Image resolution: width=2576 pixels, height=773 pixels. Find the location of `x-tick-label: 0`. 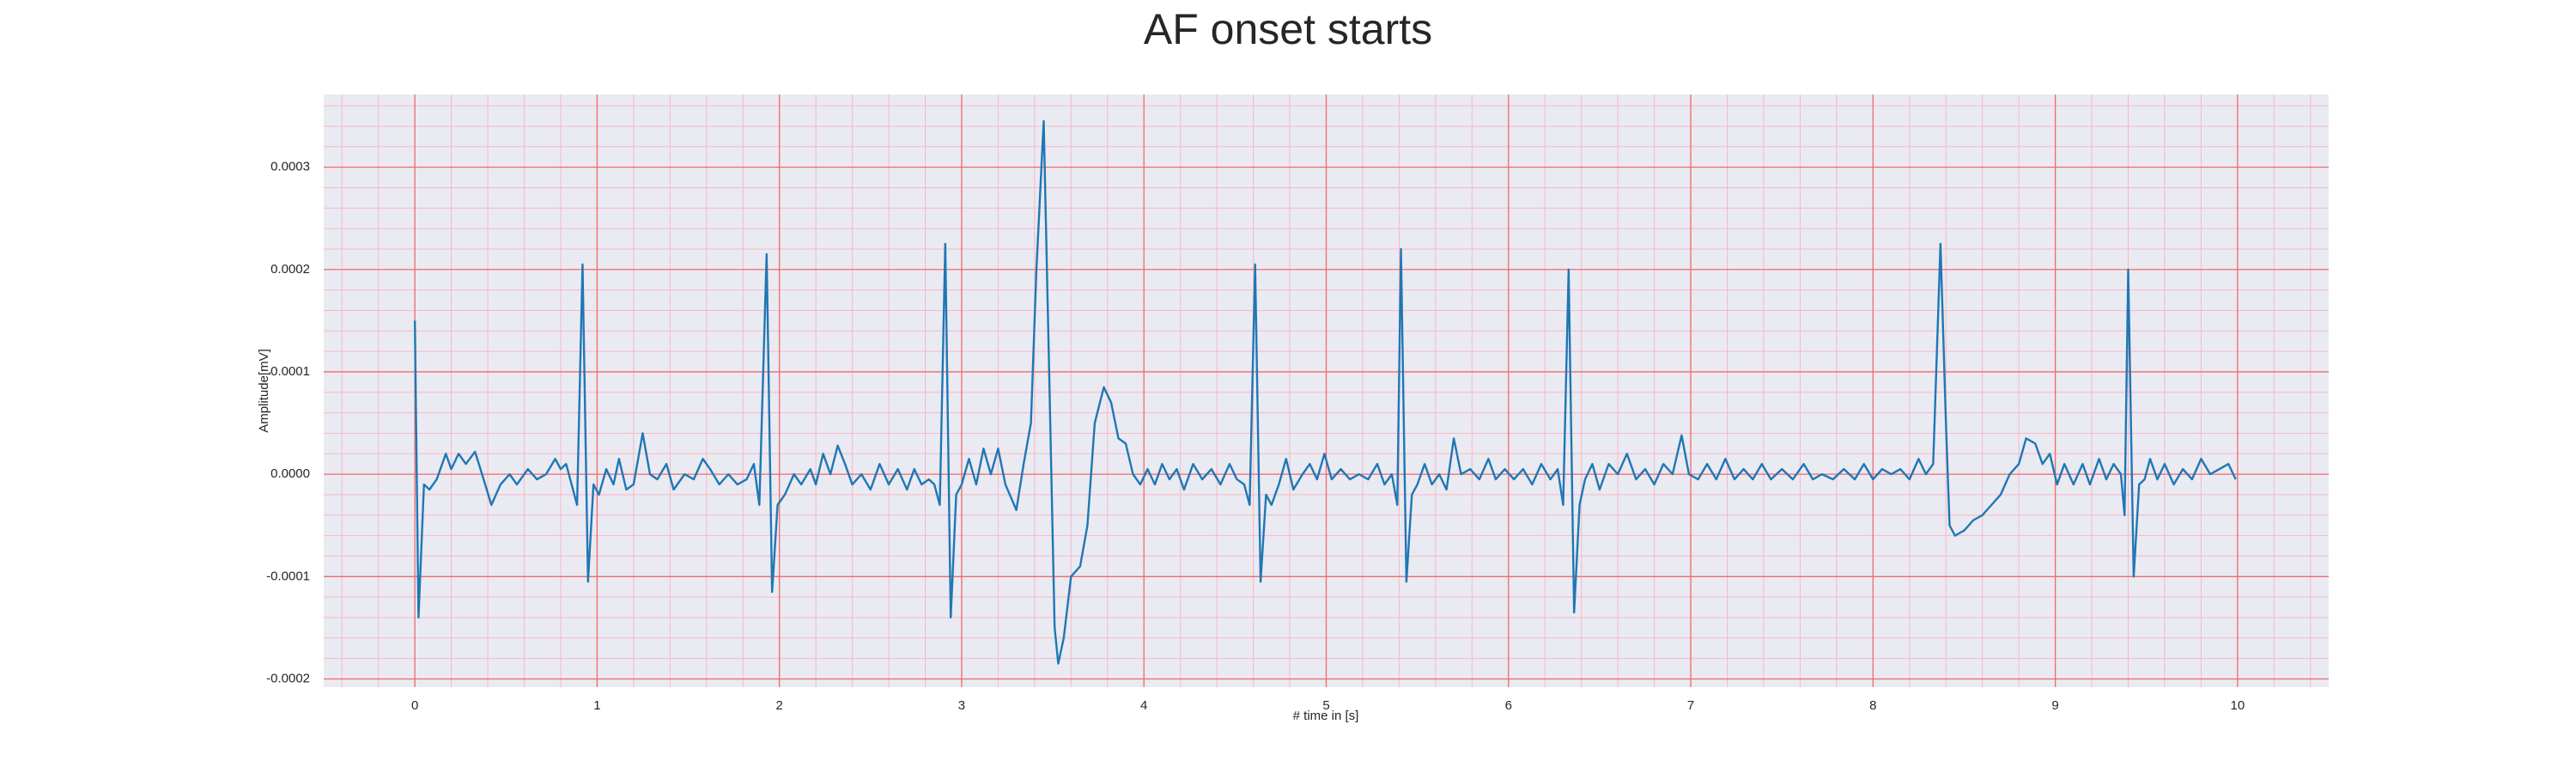

x-tick-label: 0 is located at coordinates (414, 705).